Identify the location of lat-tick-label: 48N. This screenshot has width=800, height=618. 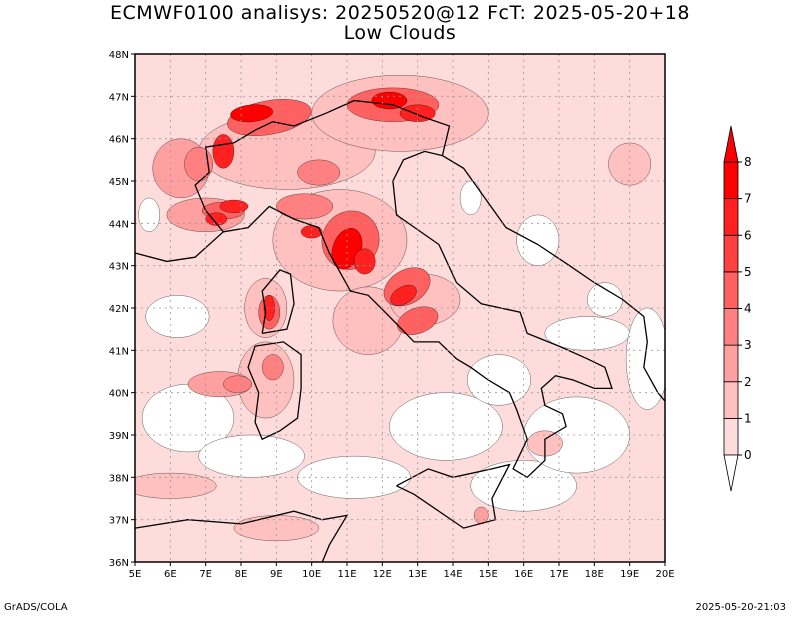
(119, 55).